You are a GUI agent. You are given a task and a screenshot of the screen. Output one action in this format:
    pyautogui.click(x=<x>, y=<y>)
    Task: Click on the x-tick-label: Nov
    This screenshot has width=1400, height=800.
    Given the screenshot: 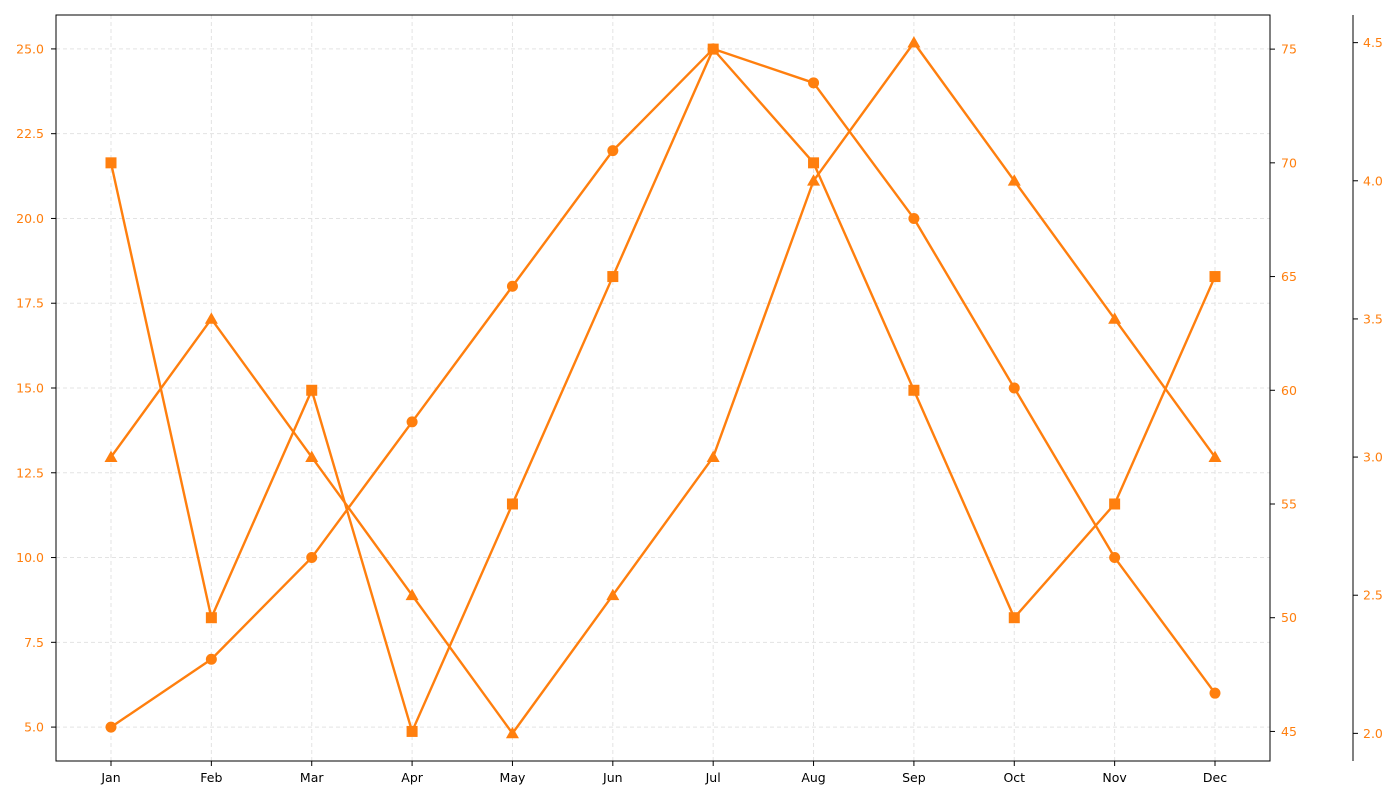 What is the action you would take?
    pyautogui.click(x=1114, y=777)
    